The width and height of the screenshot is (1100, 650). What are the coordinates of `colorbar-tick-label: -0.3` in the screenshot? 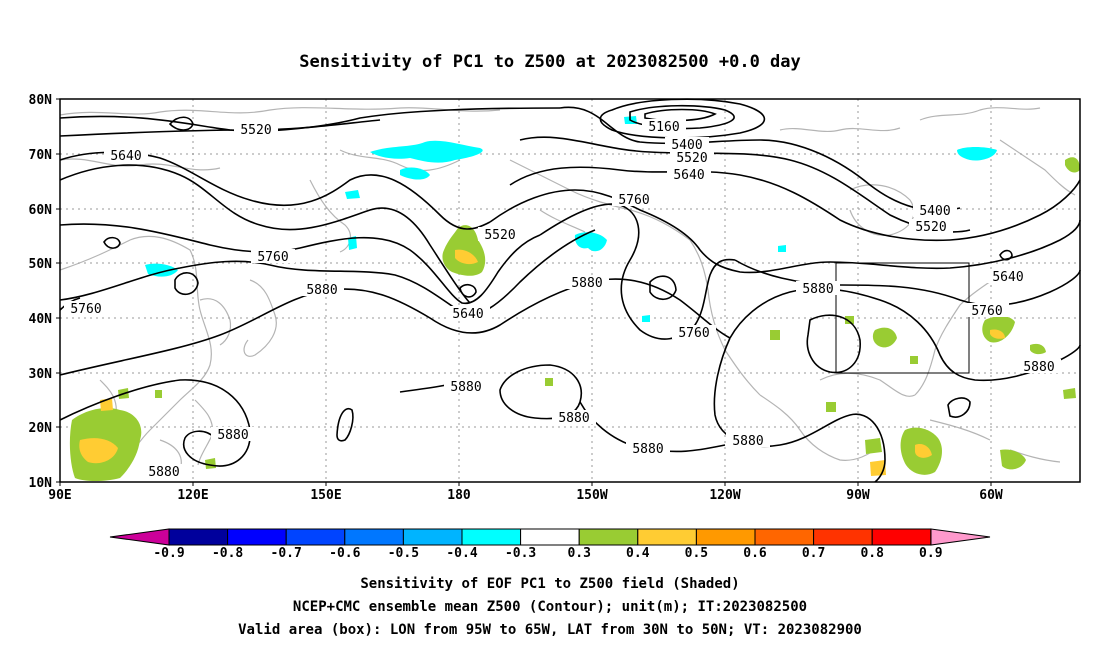 It's located at (520, 553).